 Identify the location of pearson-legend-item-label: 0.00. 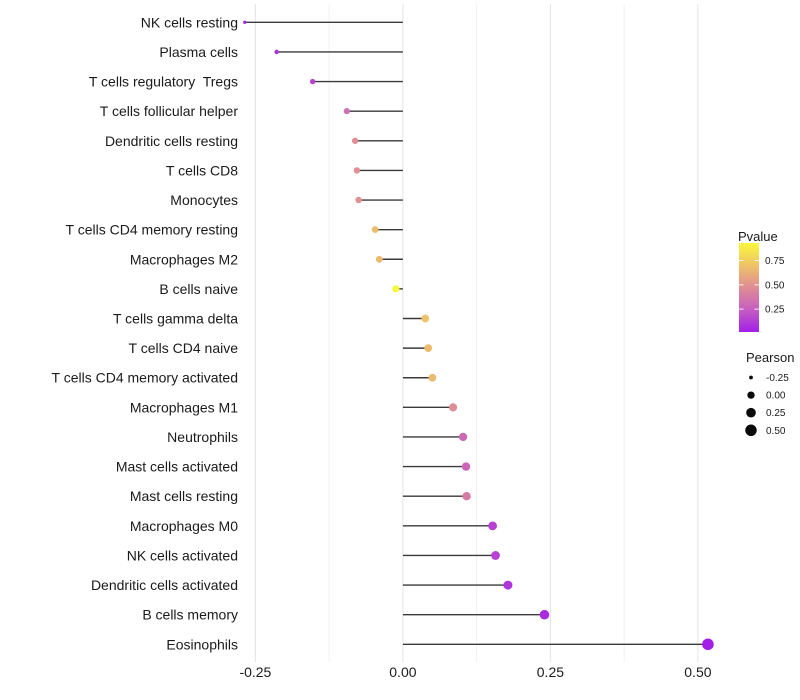
(776, 396).